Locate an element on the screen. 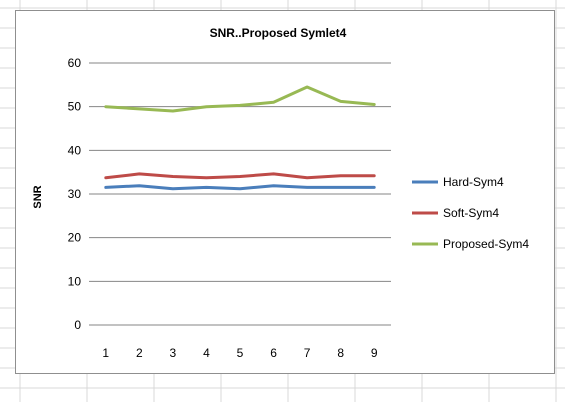 The width and height of the screenshot is (565, 402). x-tick-label: 3 is located at coordinates (173, 353).